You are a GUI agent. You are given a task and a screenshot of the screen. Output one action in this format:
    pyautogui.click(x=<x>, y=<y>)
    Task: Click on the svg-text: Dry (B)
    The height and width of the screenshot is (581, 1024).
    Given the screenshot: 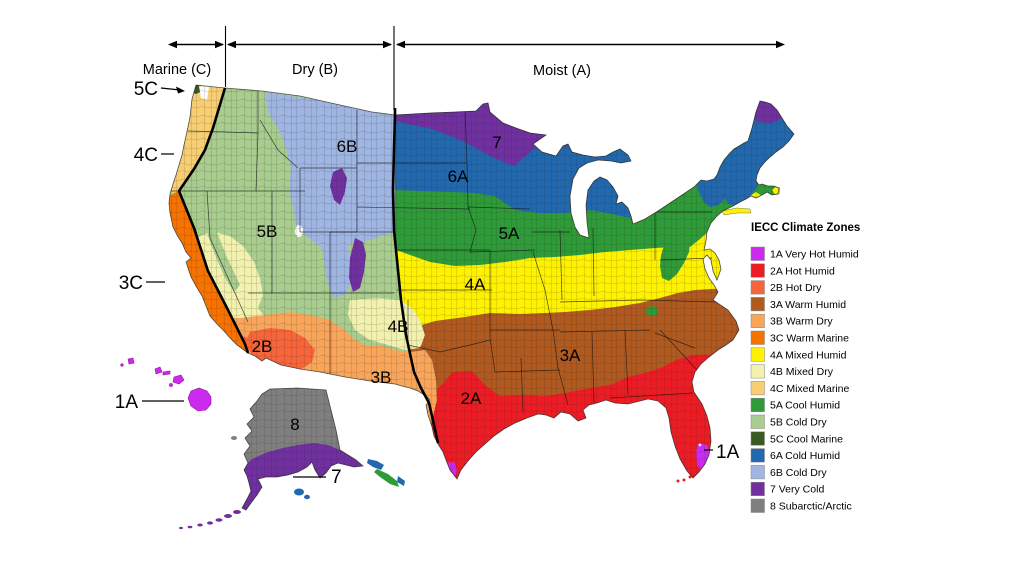 What is the action you would take?
    pyautogui.click(x=315, y=70)
    